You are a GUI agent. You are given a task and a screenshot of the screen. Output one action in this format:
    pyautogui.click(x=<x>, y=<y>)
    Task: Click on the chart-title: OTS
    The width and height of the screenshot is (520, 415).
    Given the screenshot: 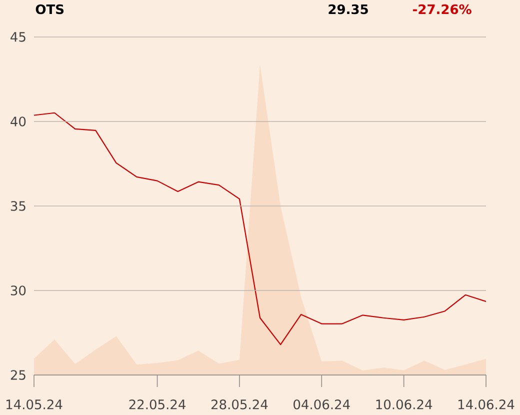 What is the action you would take?
    pyautogui.click(x=50, y=9)
    